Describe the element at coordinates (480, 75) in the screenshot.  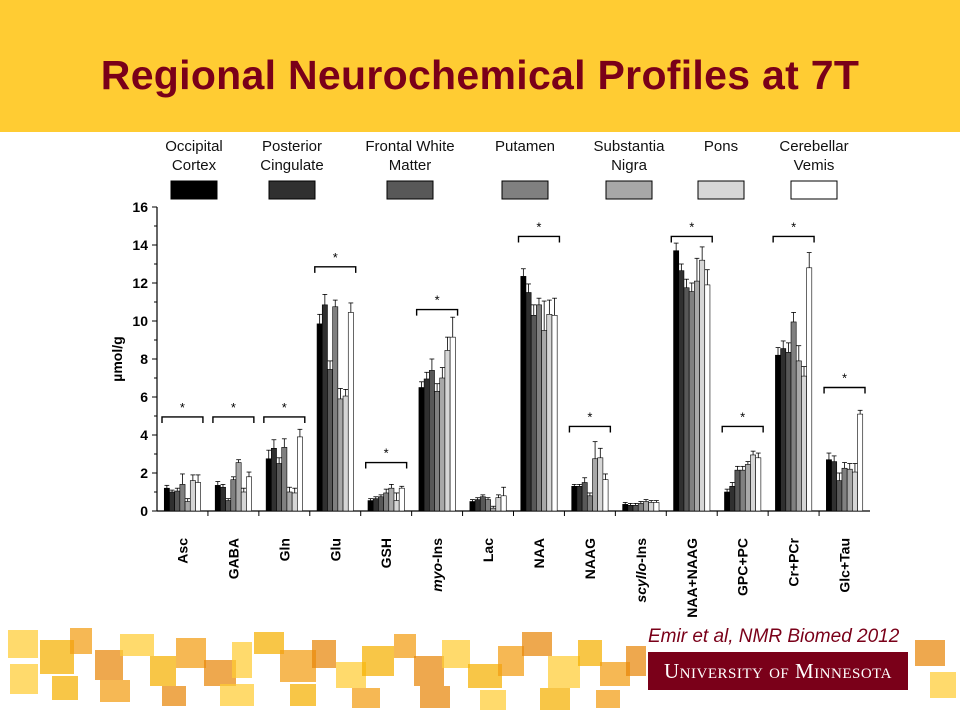
I see `slide-title: Regional Neurochemical Profiles at 7T` at that location.